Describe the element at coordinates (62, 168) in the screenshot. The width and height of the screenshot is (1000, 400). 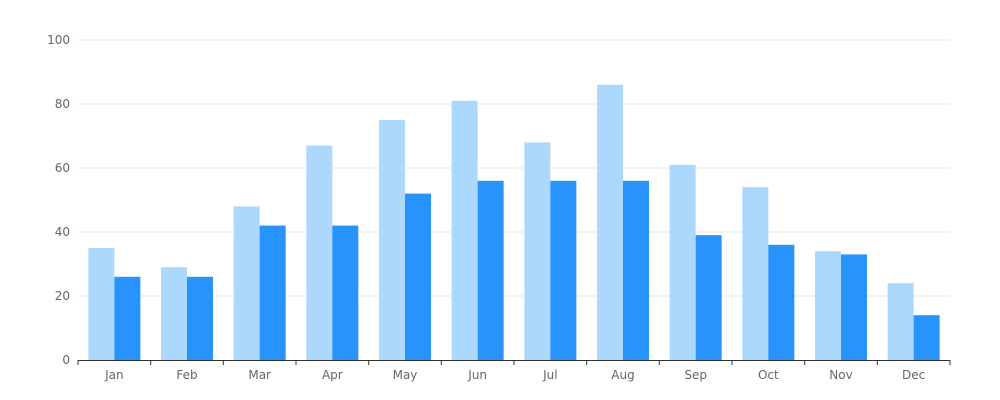
I see `y-tick-label: 60` at that location.